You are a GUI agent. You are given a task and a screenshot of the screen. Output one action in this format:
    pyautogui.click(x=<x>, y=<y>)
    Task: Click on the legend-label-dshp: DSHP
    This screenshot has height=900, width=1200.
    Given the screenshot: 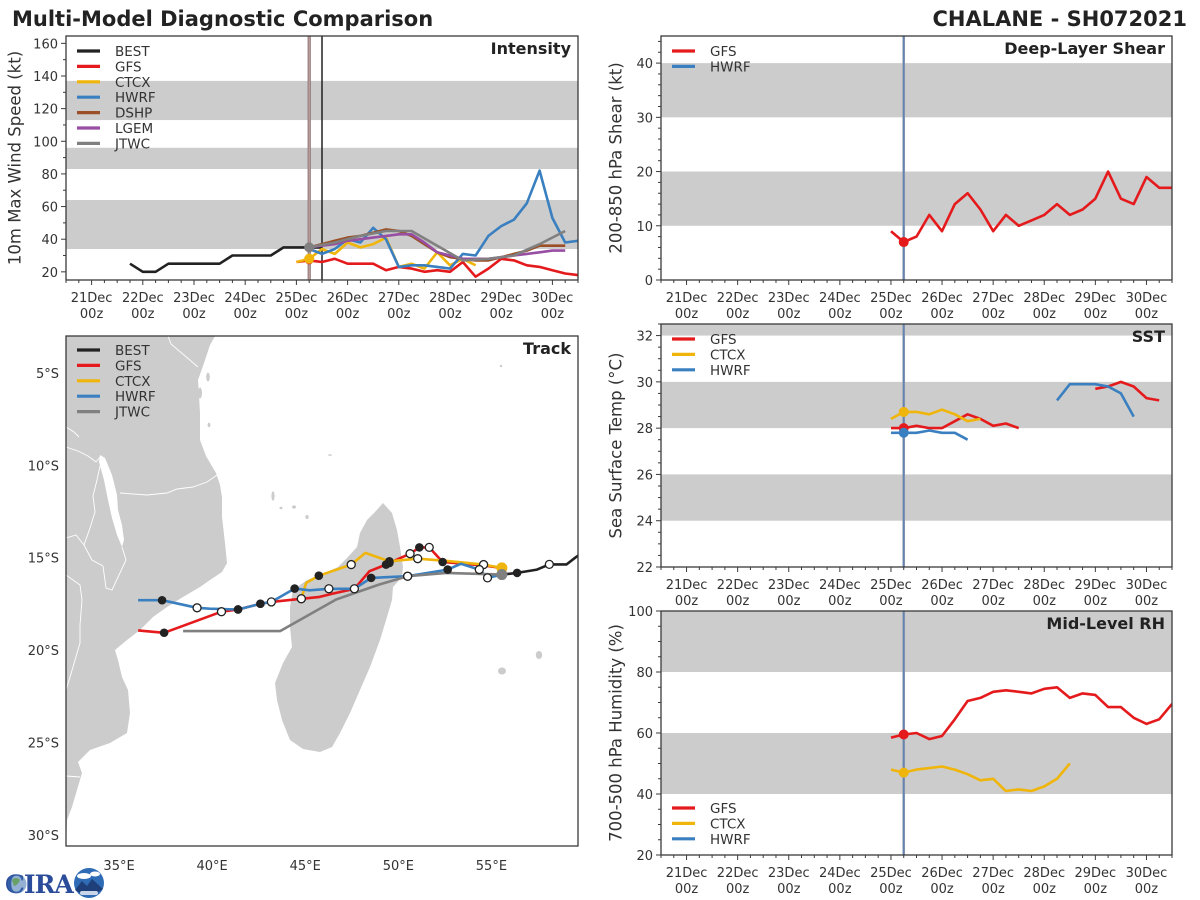 What is the action you would take?
    pyautogui.click(x=133, y=114)
    